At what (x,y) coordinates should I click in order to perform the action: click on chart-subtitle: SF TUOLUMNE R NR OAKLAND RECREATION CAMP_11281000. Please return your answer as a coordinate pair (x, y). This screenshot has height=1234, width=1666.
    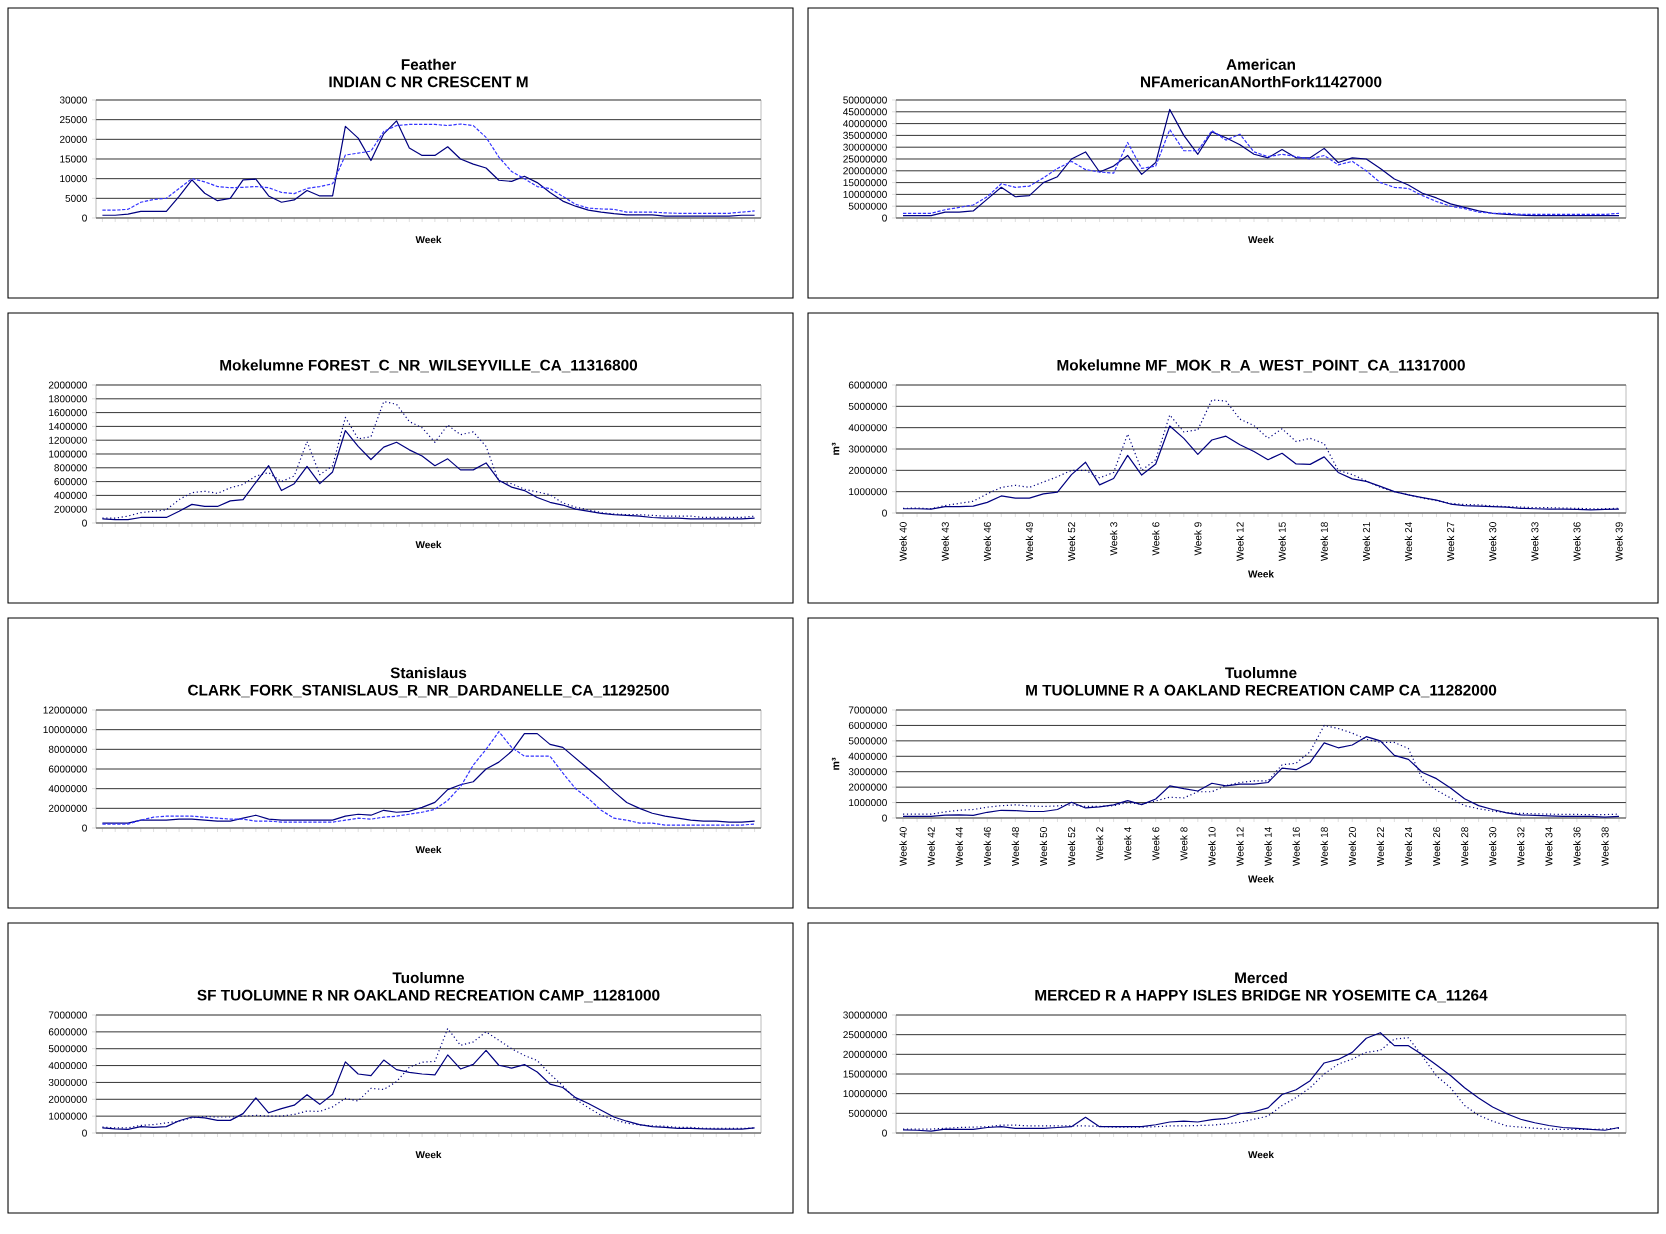
    Looking at the image, I should click on (428, 996).